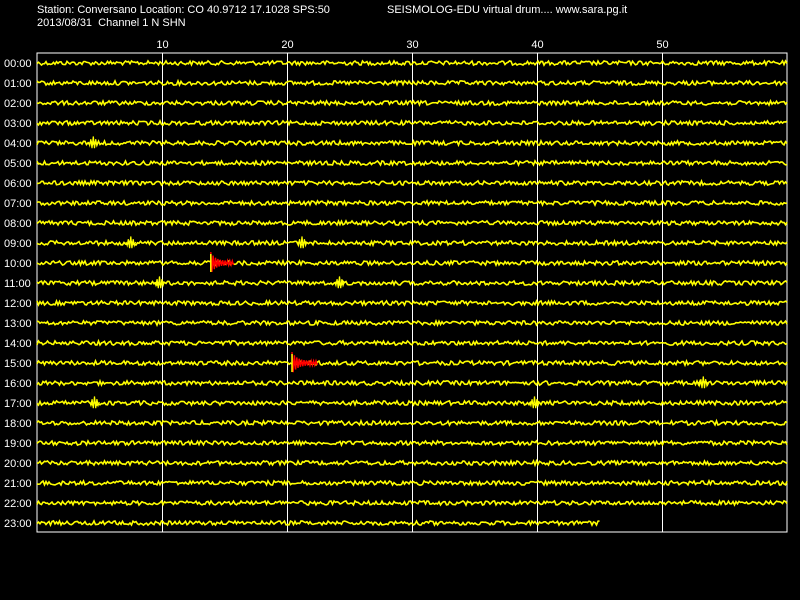  What do you see at coordinates (18, 504) in the screenshot?
I see `row-label: 22:00` at bounding box center [18, 504].